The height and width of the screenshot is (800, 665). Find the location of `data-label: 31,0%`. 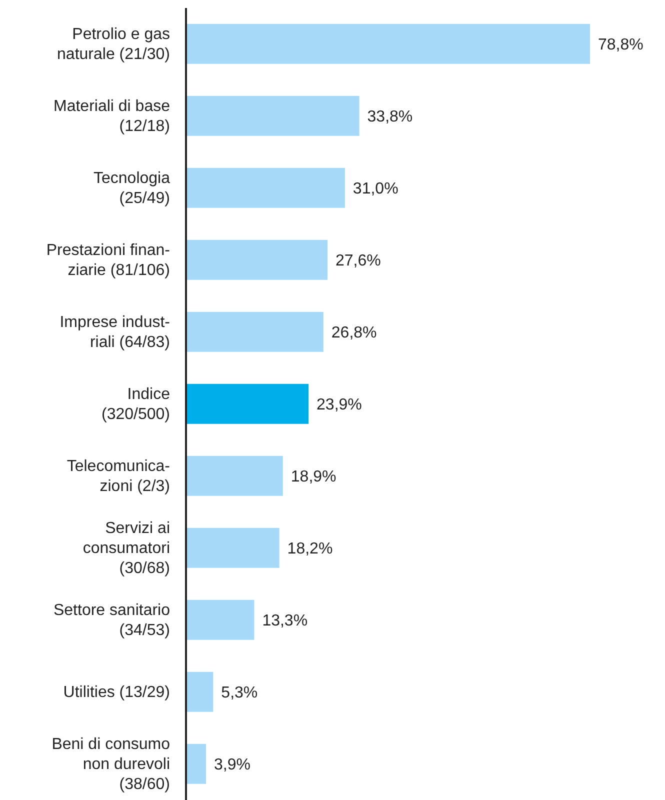

data-label: 31,0% is located at coordinates (375, 189).